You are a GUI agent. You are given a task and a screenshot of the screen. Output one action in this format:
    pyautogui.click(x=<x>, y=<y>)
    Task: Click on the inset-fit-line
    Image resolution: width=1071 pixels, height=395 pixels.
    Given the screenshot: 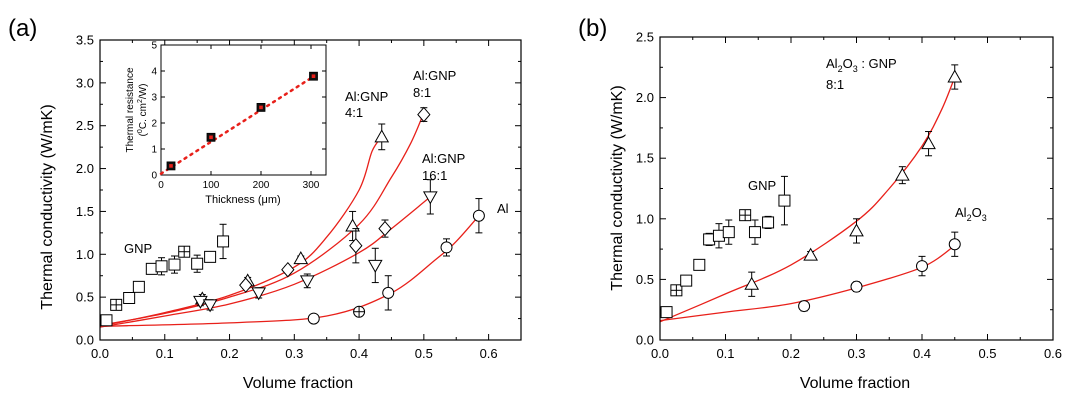 What is the action you would take?
    pyautogui.click(x=238, y=124)
    